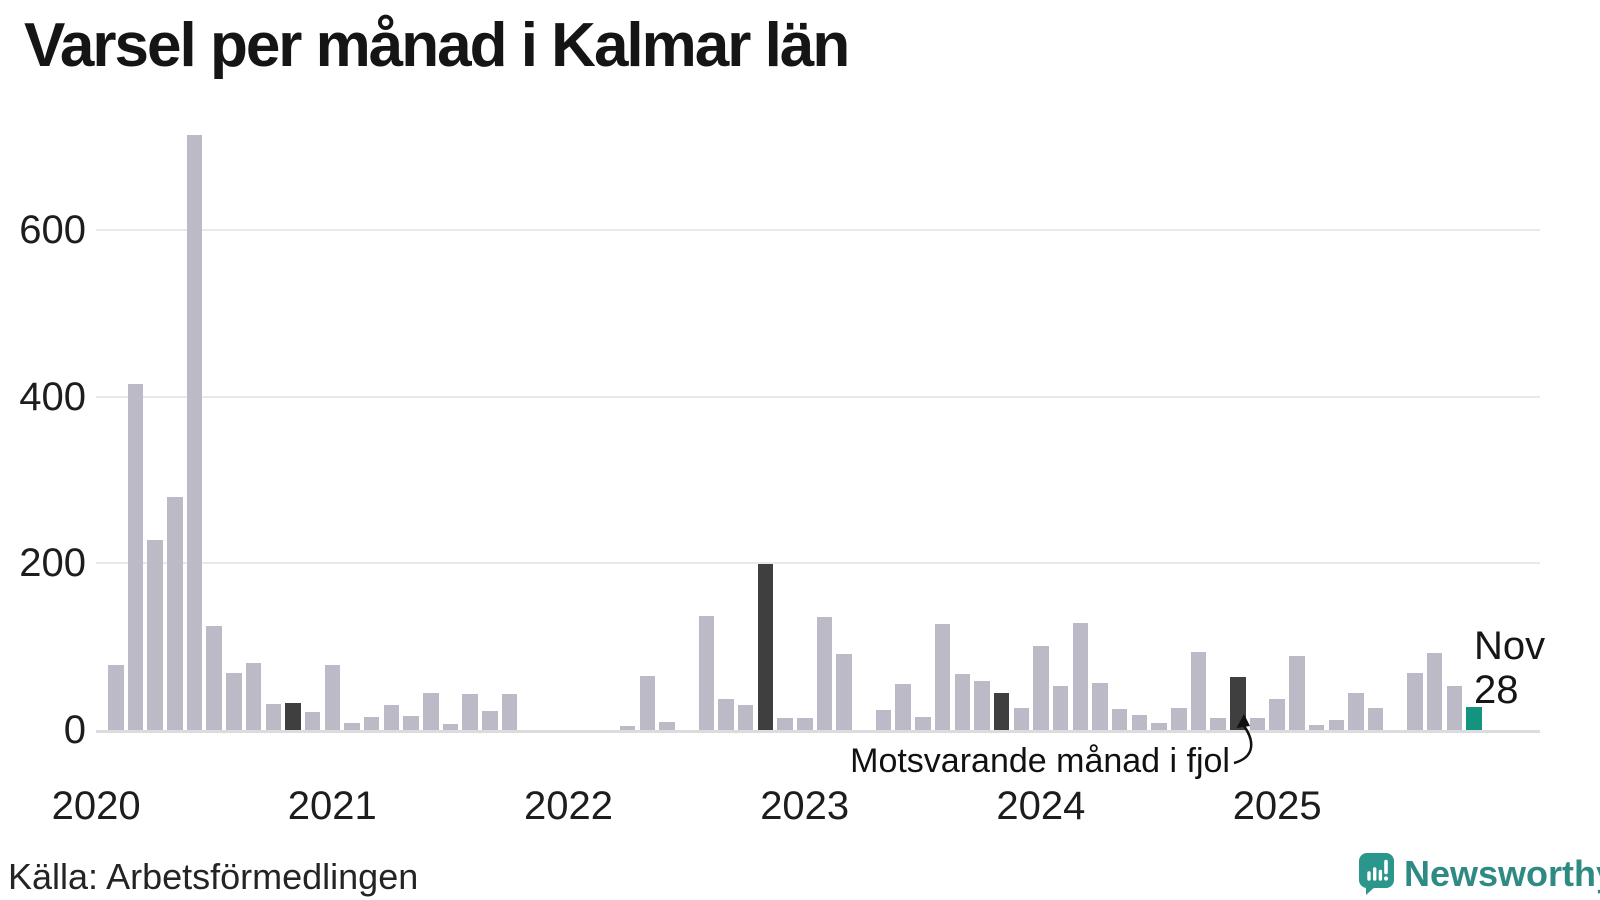 The height and width of the screenshot is (900, 1600). Describe the element at coordinates (332, 806) in the screenshot. I see `x-tick-label-2021: 2021` at that location.